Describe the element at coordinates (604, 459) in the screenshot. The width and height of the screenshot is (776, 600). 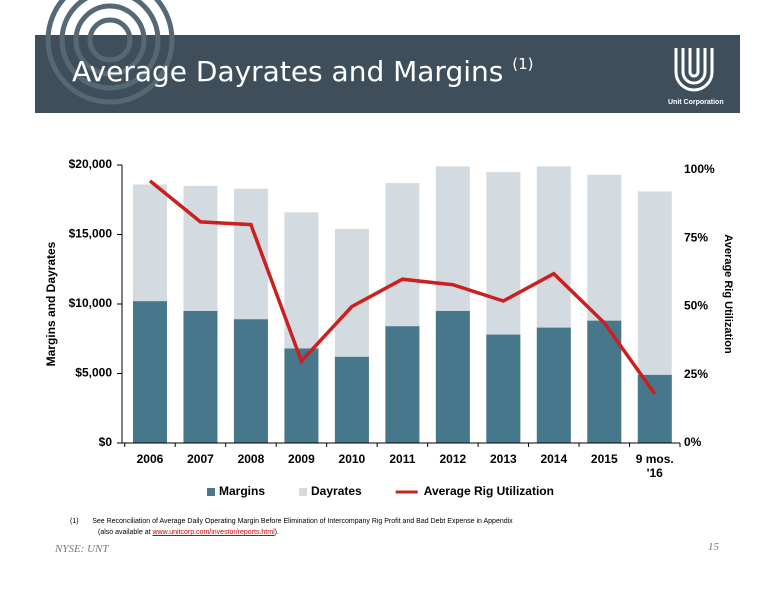
I see `x-tick-label: 2015` at that location.